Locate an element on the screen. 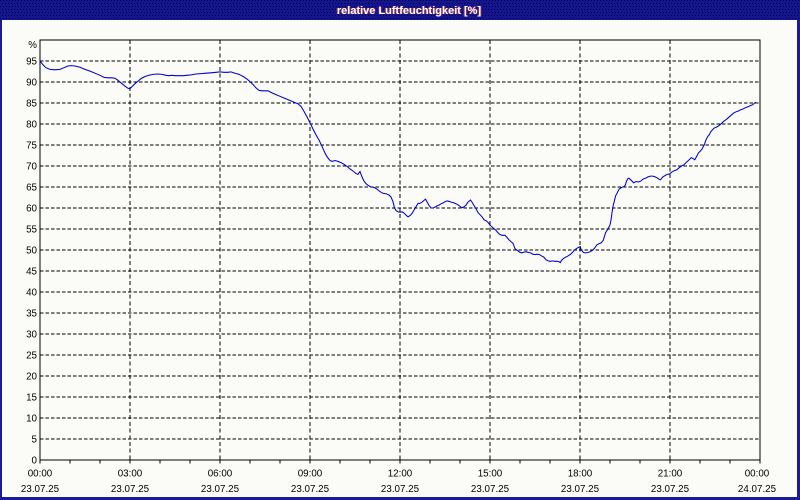 This screenshot has height=500, width=800. svg-text: 0 is located at coordinates (35, 461).